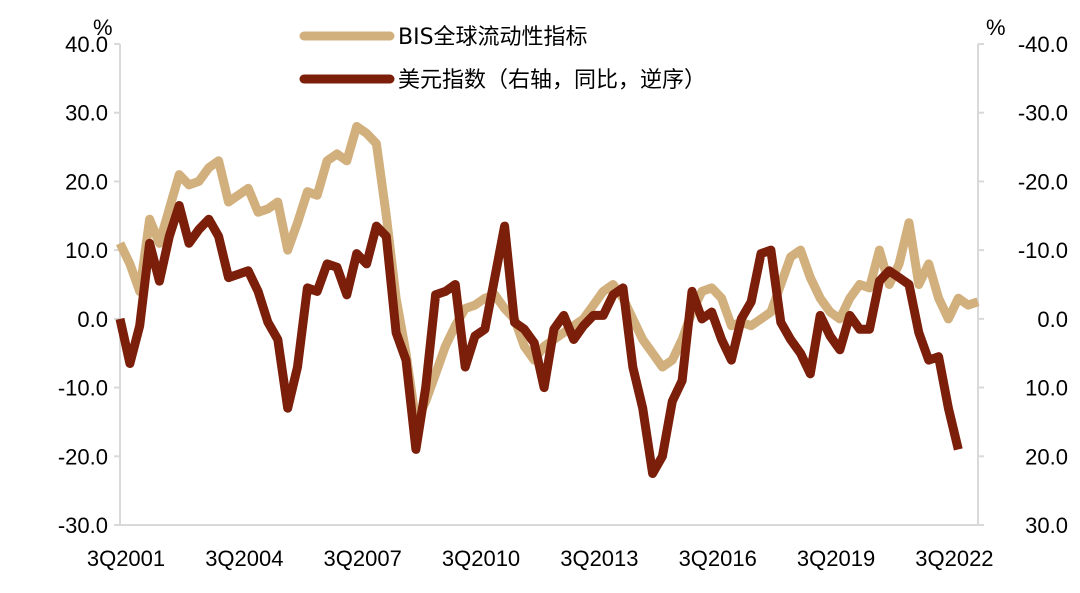 The width and height of the screenshot is (1080, 593). I want to click on right-tick-label: 10.0, so click(1046, 388).